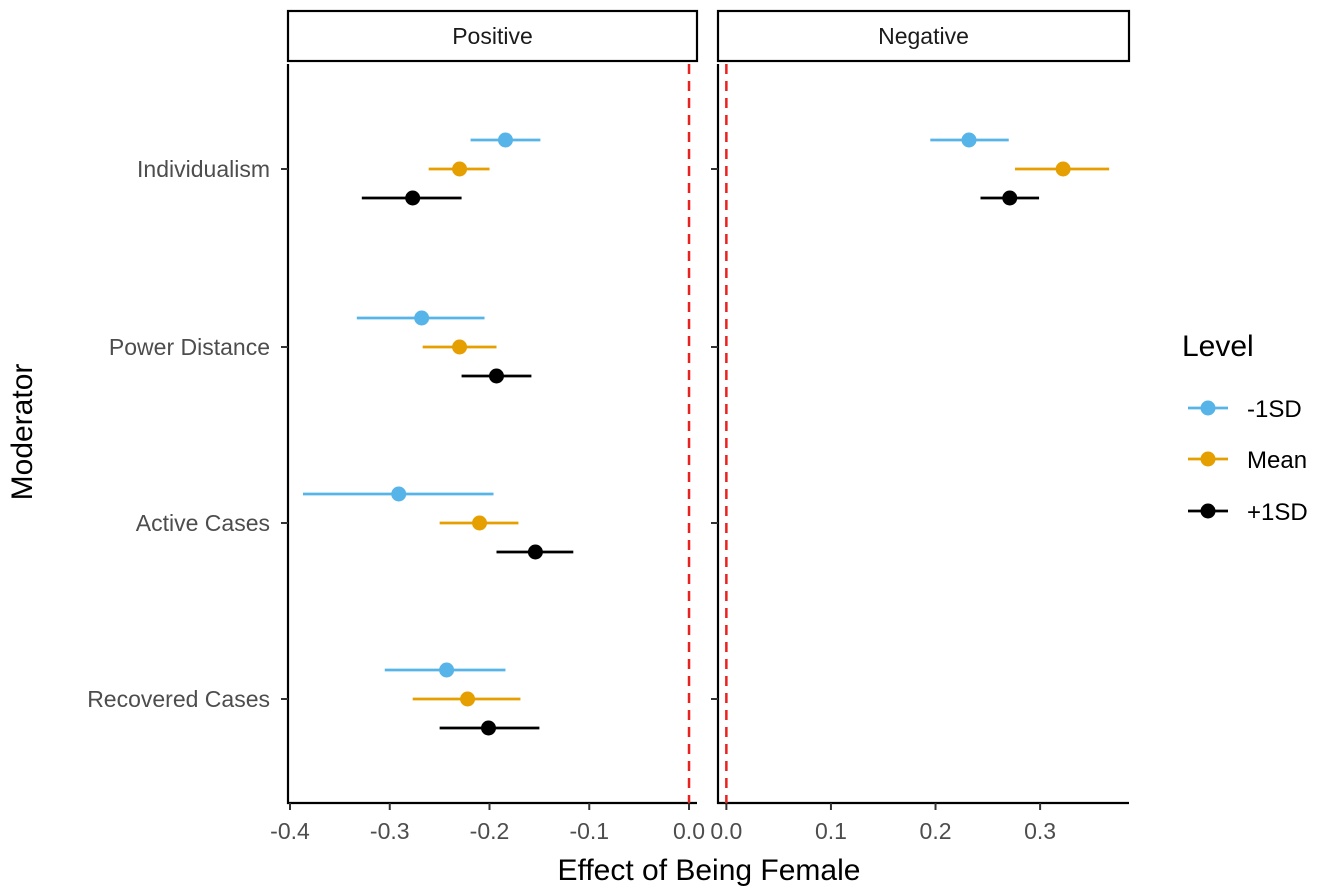 The height and width of the screenshot is (892, 1338). What do you see at coordinates (709, 870) in the screenshot?
I see `x-axis-title: Effect of Being Female` at bounding box center [709, 870].